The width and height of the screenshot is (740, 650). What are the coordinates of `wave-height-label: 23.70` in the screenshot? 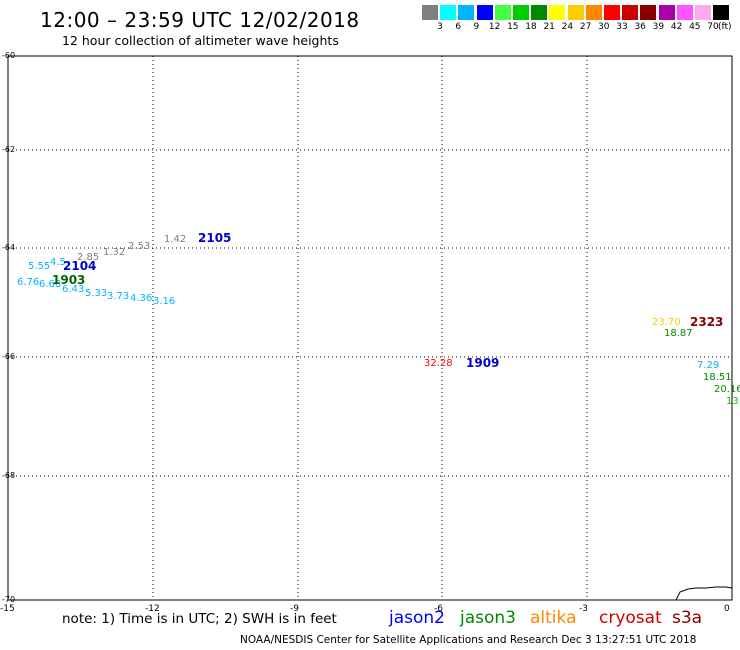 It's located at (666, 322).